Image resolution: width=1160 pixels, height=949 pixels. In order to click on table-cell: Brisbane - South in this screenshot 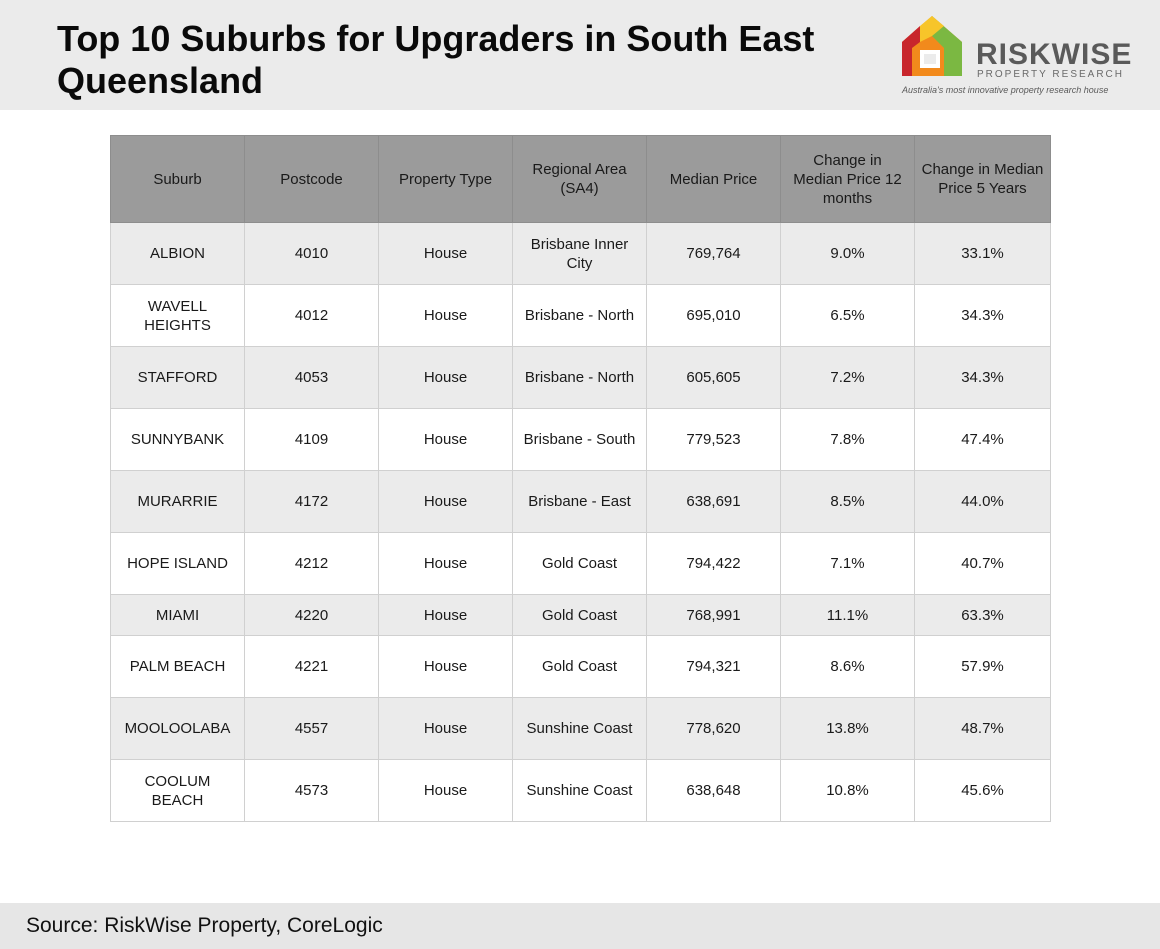, I will do `click(579, 439)`.